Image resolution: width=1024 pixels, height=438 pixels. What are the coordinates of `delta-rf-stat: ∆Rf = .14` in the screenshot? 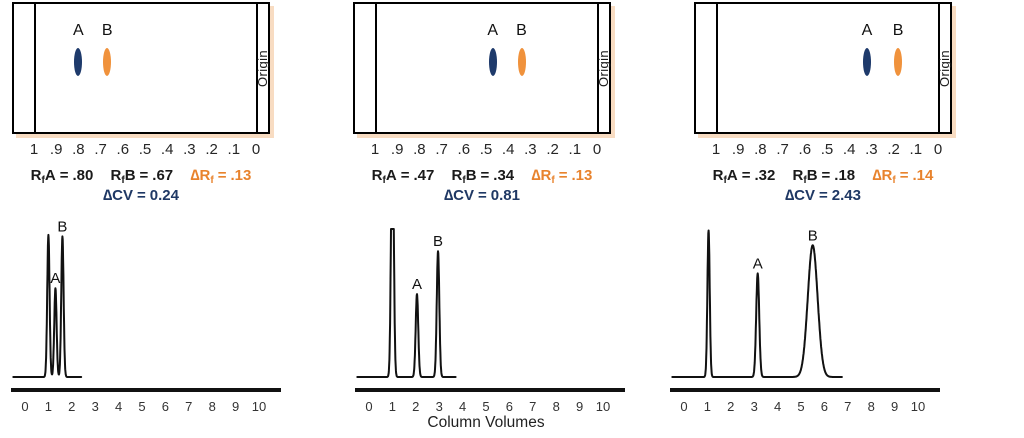 It's located at (903, 176).